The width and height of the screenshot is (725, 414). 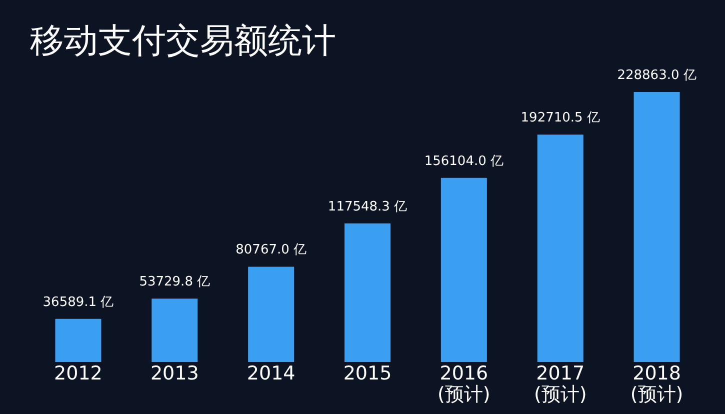 What do you see at coordinates (368, 206) in the screenshot?
I see `data-label: 117548.3 亿` at bounding box center [368, 206].